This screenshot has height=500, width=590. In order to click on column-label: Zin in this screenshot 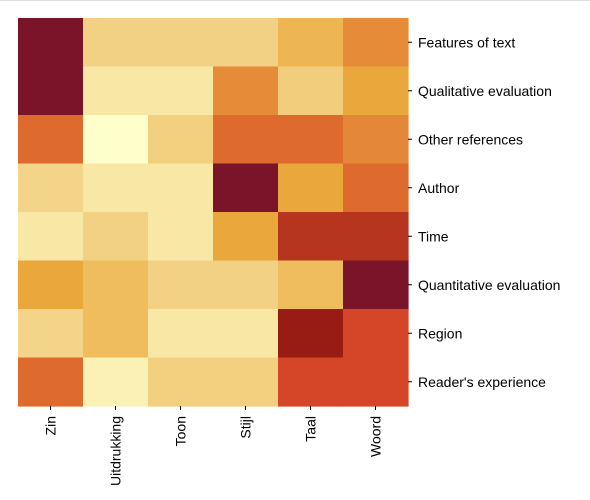, I will do `click(51, 425)`.